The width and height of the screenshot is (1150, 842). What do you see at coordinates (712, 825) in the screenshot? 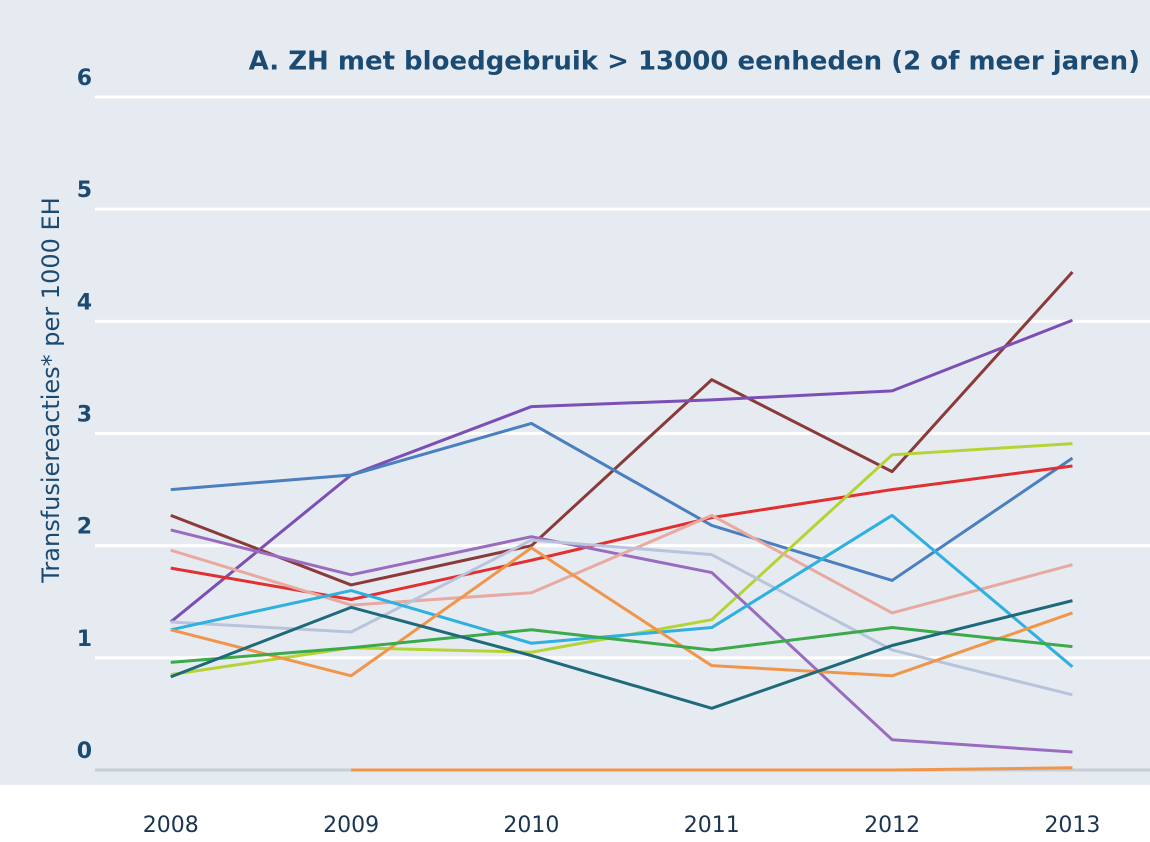
I see `x-tick-label: 2011` at bounding box center [712, 825].